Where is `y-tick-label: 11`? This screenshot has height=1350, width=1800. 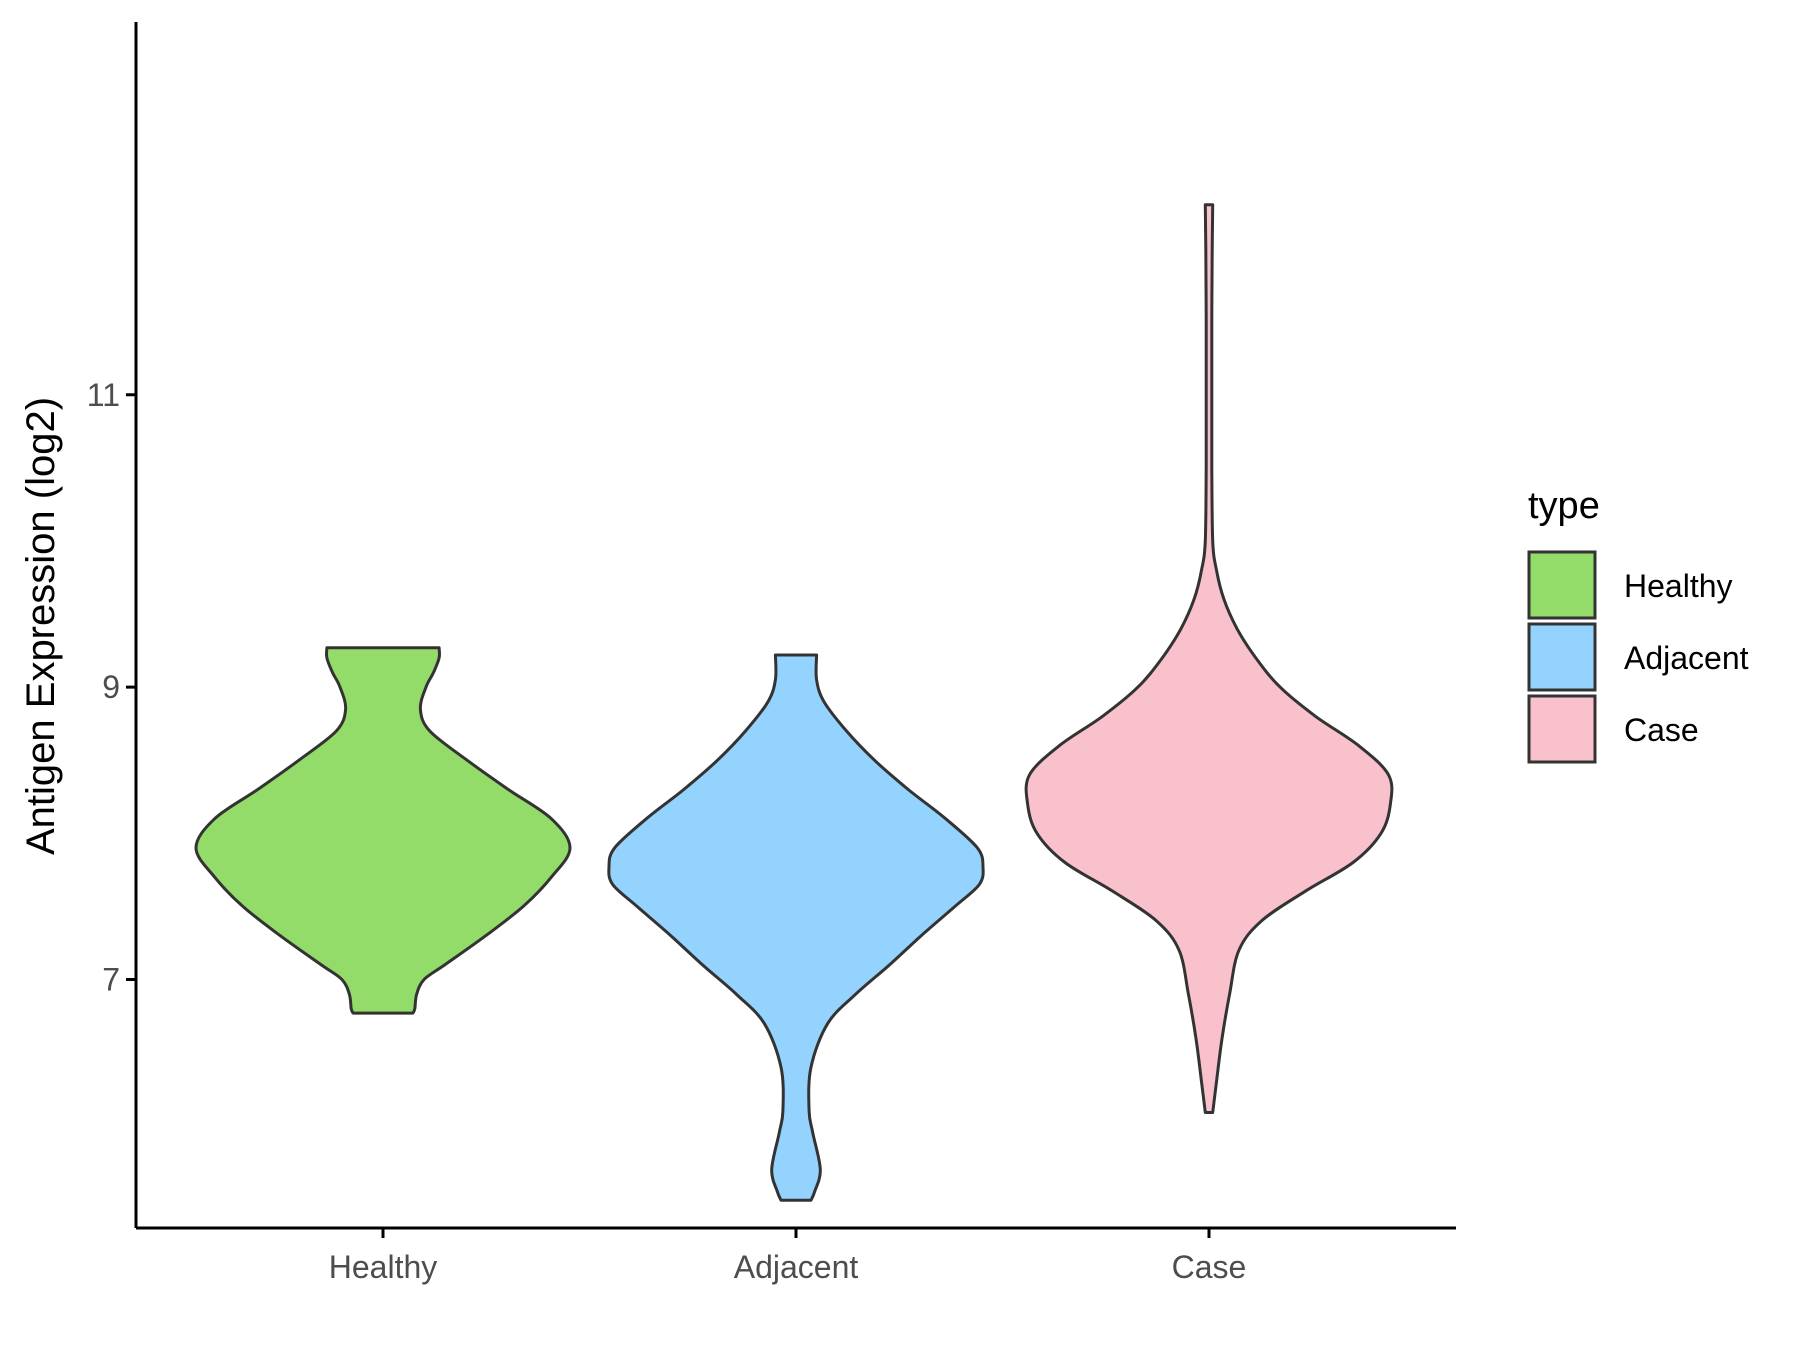 y-tick-label: 11 is located at coordinates (103, 395).